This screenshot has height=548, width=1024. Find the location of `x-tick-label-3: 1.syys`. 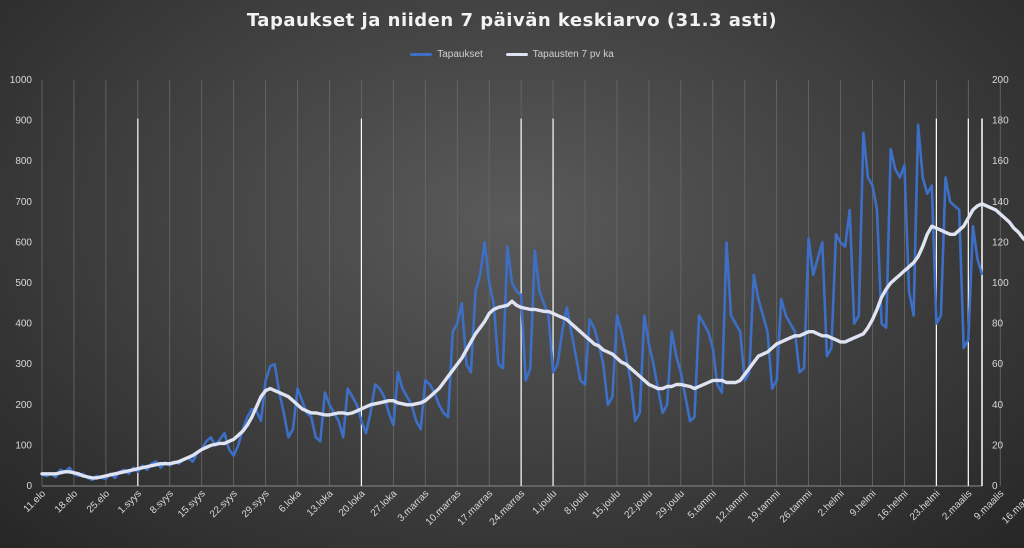

x-tick-label-3: 1.syys is located at coordinates (130, 502).